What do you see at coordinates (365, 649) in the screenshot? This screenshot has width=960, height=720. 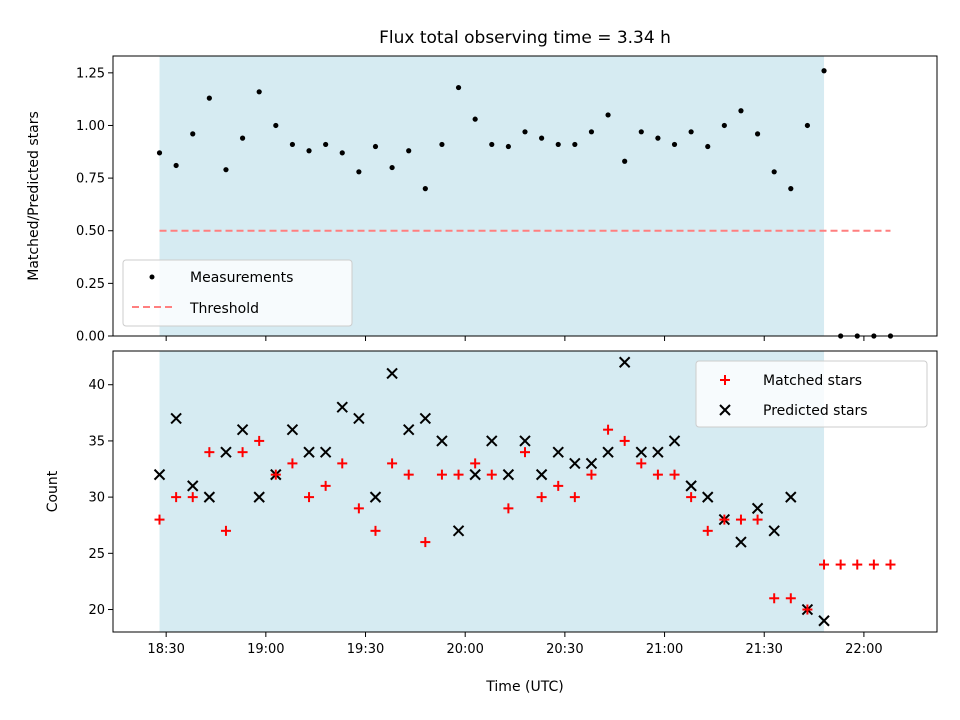 I see `x-tick-label: 19:30` at bounding box center [365, 649].